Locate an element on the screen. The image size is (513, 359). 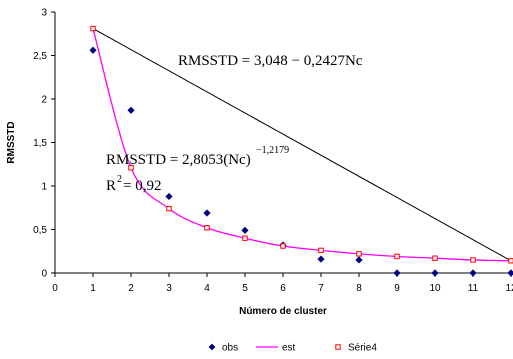
legend-label: est is located at coordinates (289, 348).